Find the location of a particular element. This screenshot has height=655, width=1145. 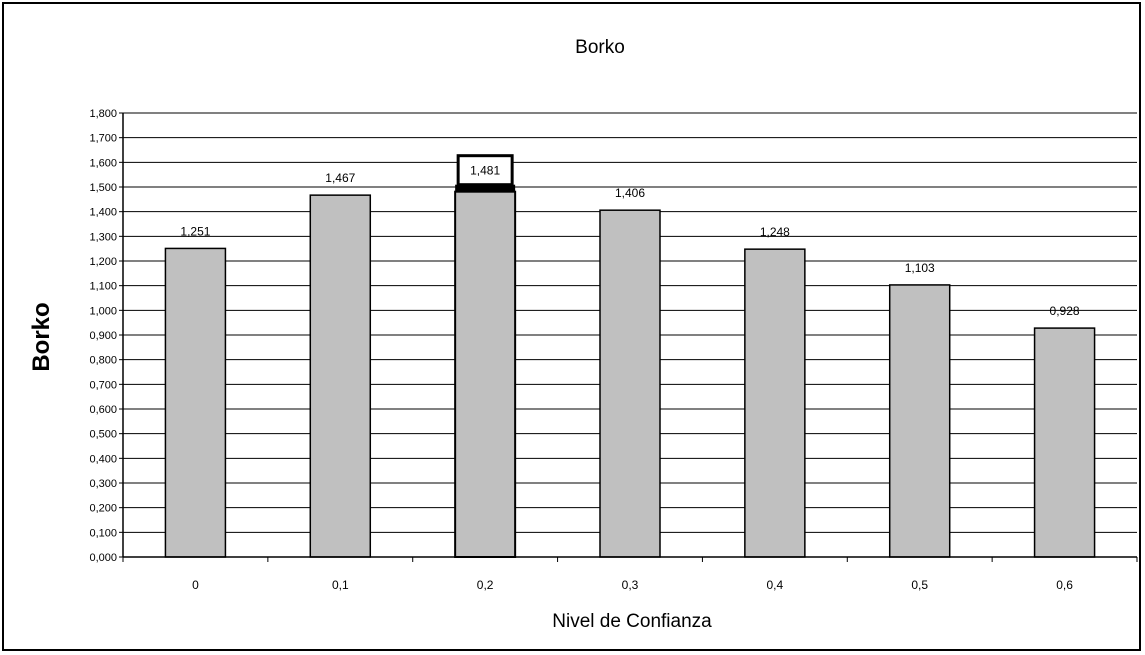

x-tick-label: 0,6 is located at coordinates (1064, 585).